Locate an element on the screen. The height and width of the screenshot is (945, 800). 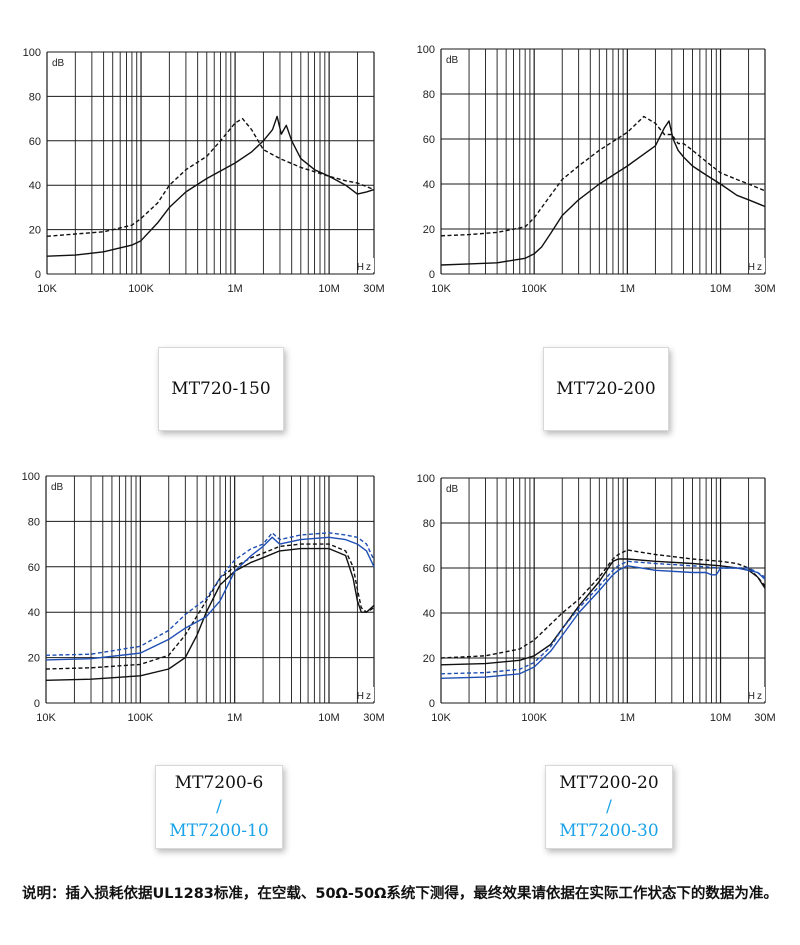
model-label-mt7200-20-30: MT7200-20 / MT7200-30 is located at coordinates (609, 807).